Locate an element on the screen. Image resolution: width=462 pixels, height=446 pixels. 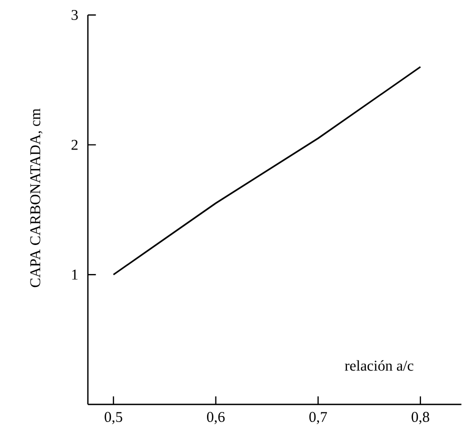
x-axis-title: relación a/c is located at coordinates (379, 365).